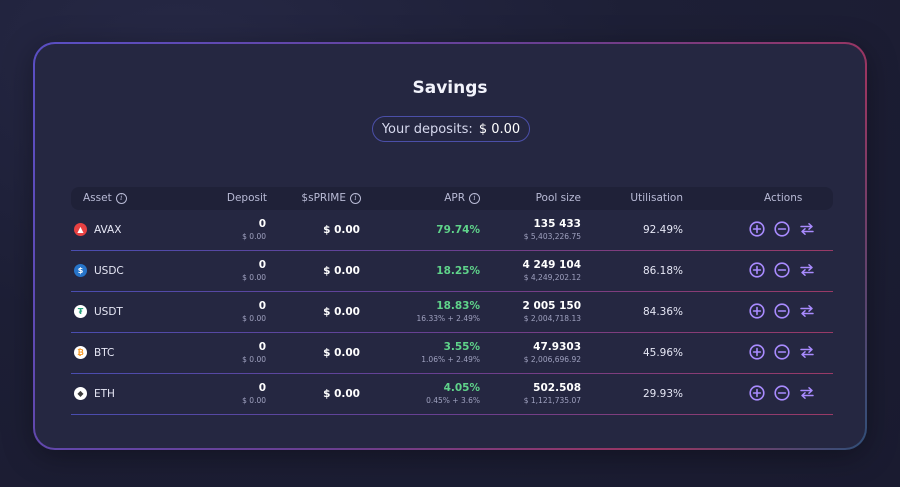 Image resolution: width=900 pixels, height=487 pixels. Describe the element at coordinates (80, 270) in the screenshot. I see `usdc-icon: $` at that location.